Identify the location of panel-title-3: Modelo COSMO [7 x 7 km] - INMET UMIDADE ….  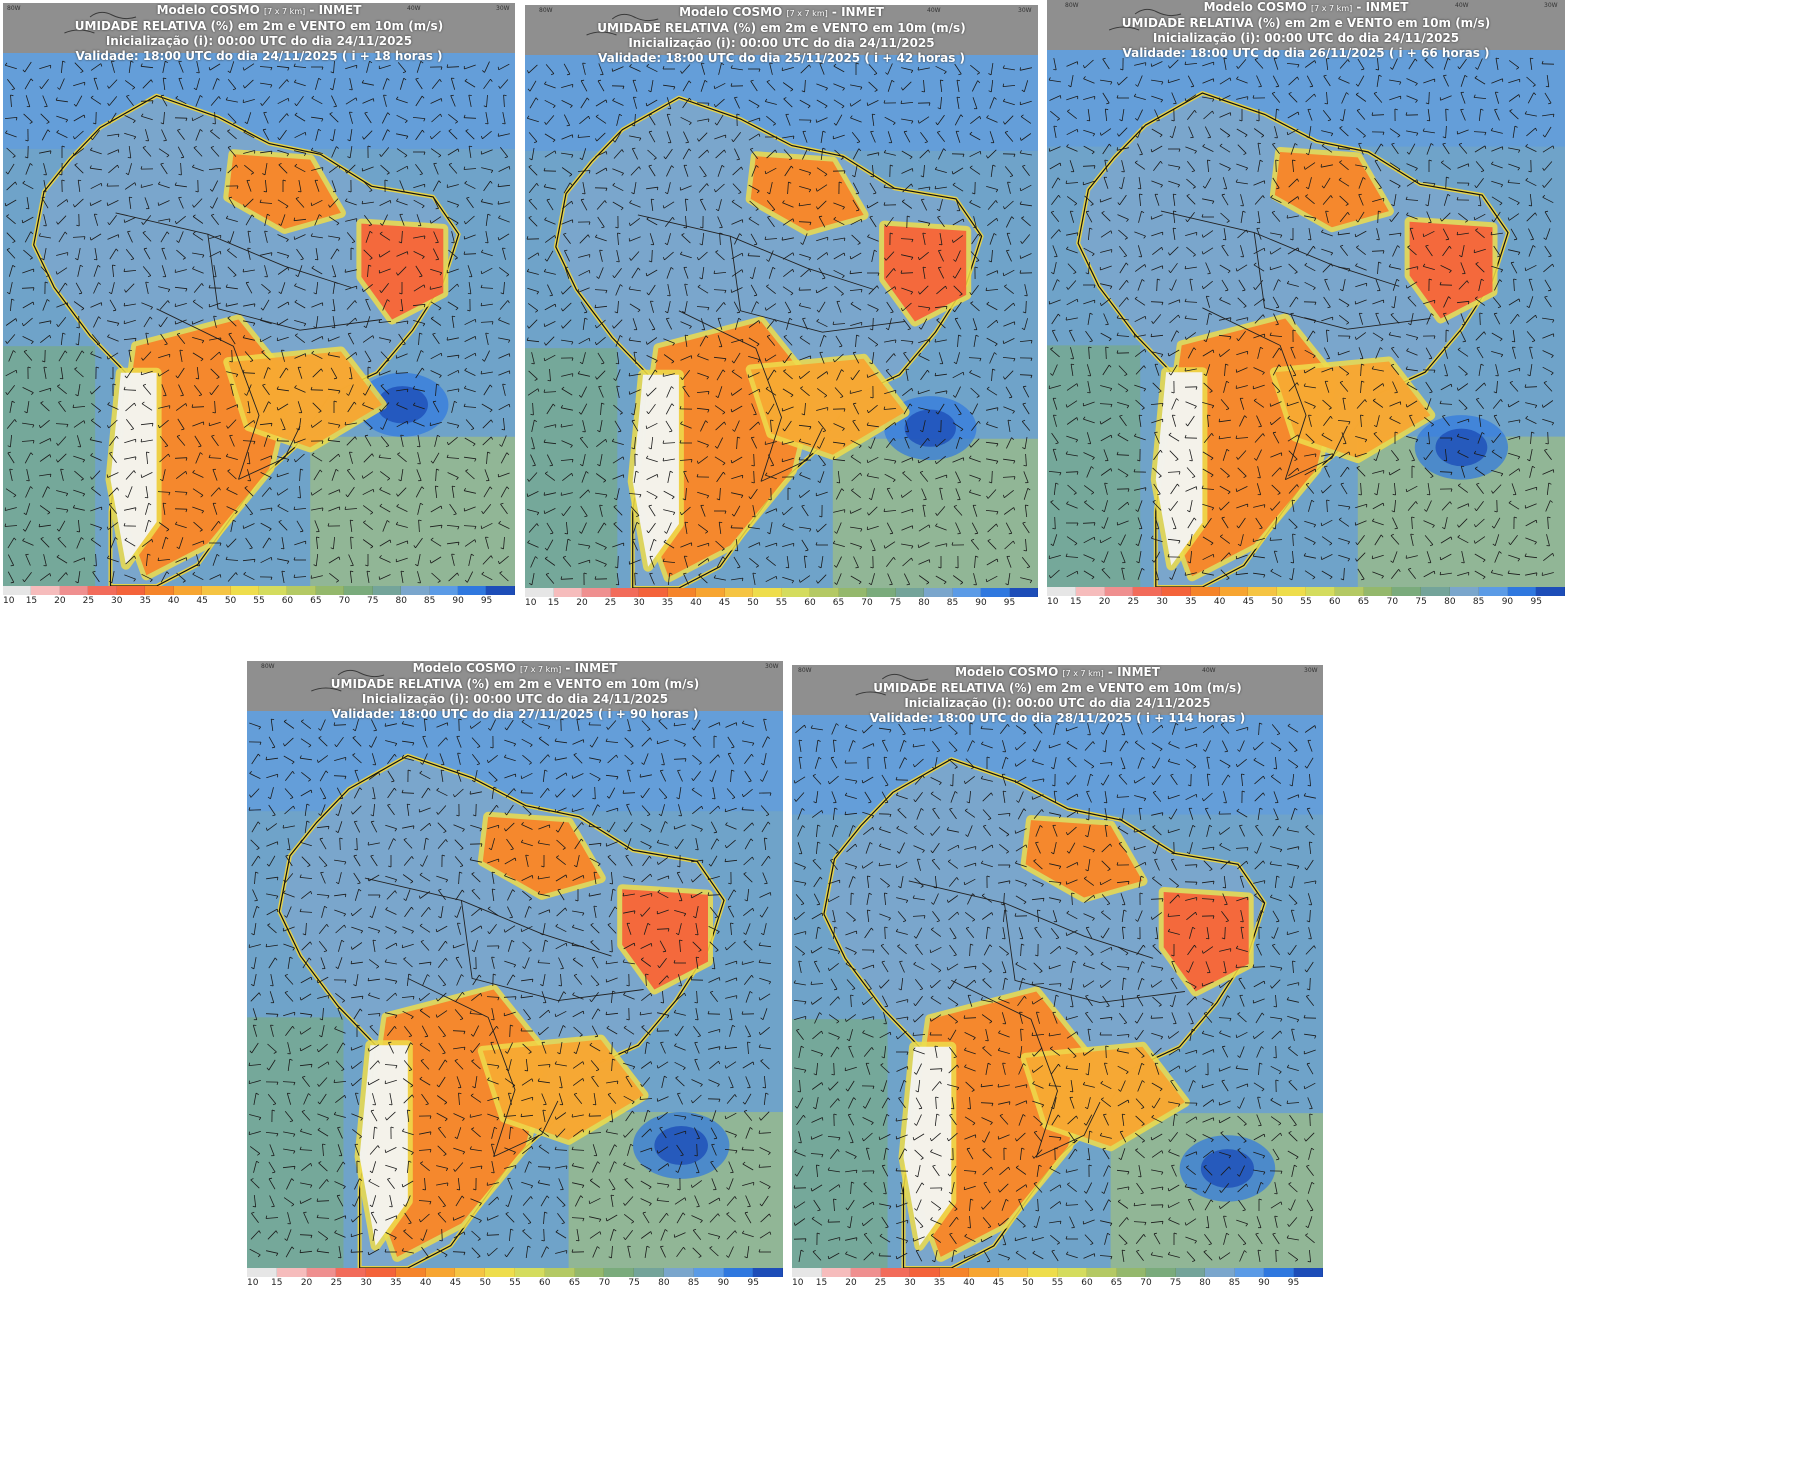
(1306, 30).